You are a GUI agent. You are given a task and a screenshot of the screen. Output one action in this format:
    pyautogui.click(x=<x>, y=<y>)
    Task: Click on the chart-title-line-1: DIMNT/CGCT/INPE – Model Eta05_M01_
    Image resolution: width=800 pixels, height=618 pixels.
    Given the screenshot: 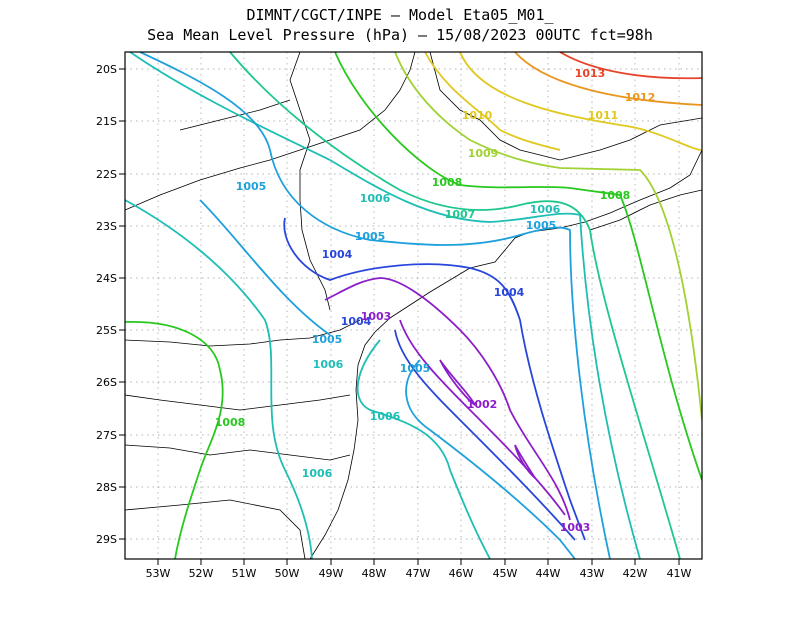 What is the action you would take?
    pyautogui.click(x=400, y=15)
    